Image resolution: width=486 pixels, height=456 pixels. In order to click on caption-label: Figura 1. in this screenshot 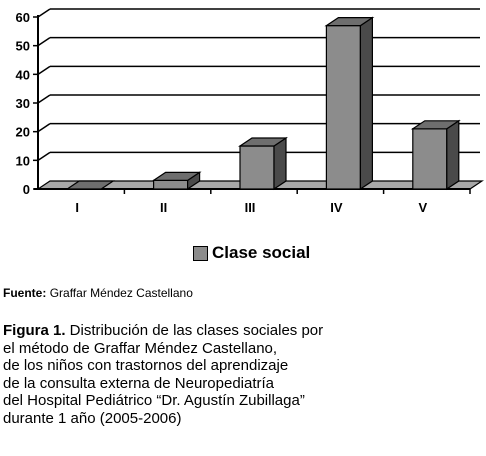, I will do `click(34, 330)`.